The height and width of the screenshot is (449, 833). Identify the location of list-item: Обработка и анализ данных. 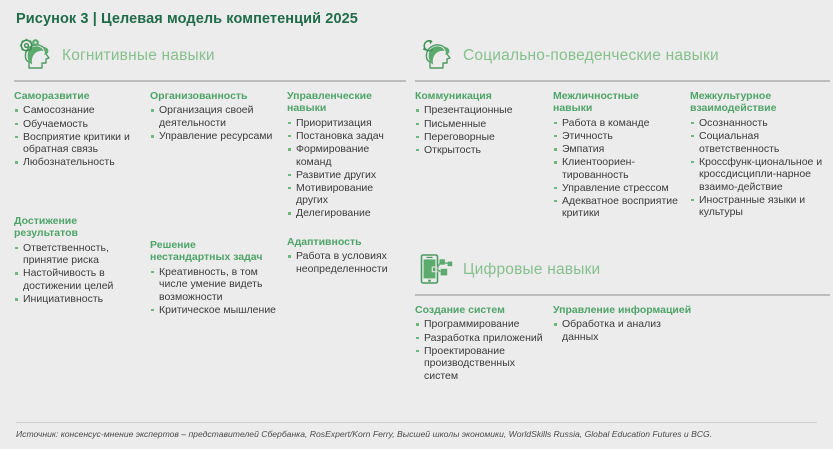
(623, 330).